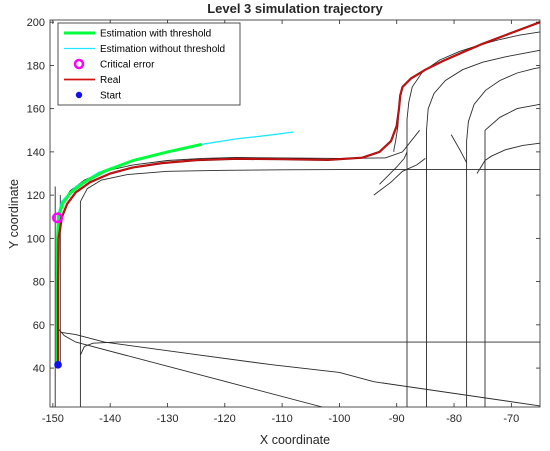 The height and width of the screenshot is (451, 550). I want to click on x-tick-label: -130, so click(167, 419).